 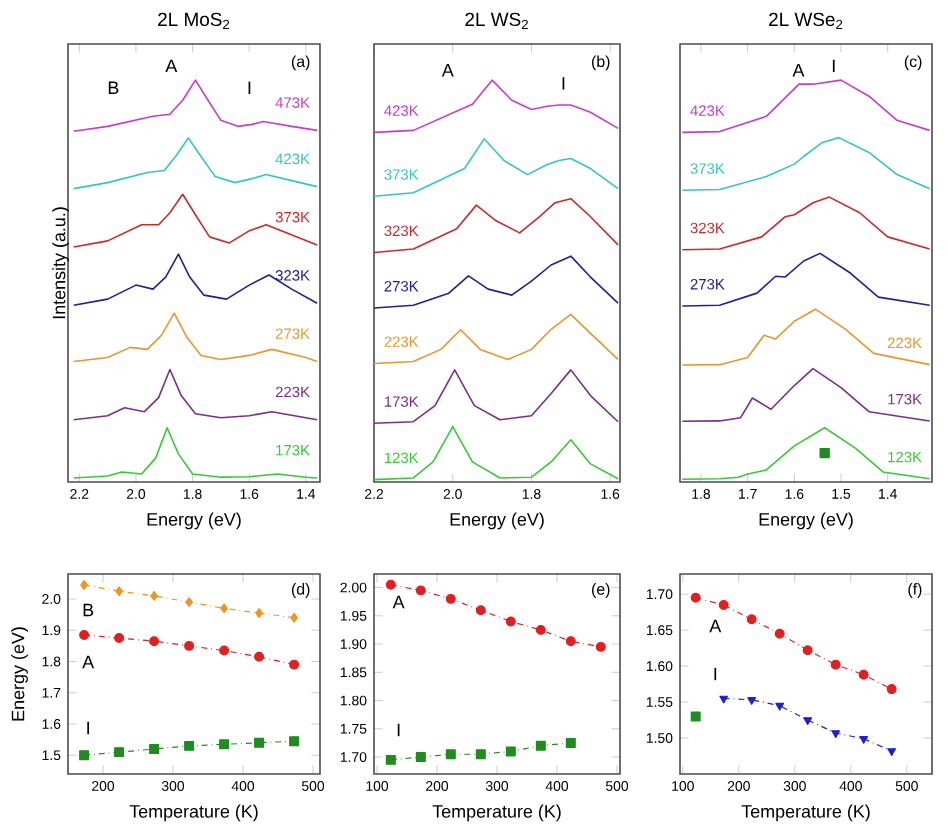 What do you see at coordinates (833, 66) in the screenshot?
I see `text: I` at bounding box center [833, 66].